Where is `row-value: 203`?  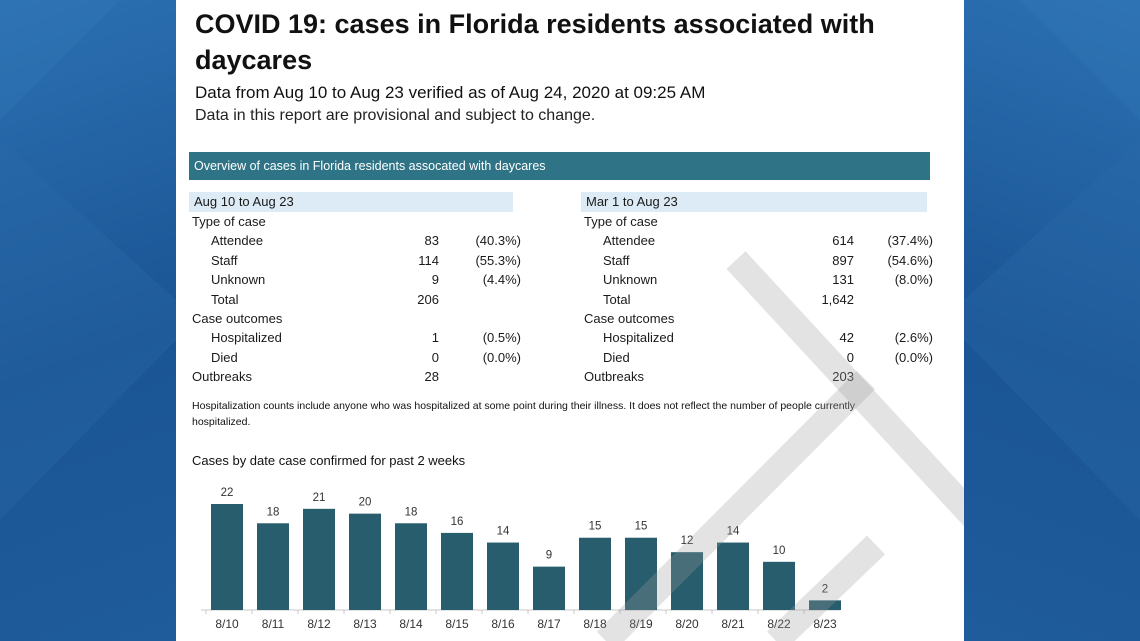 row-value: 203 is located at coordinates (843, 377).